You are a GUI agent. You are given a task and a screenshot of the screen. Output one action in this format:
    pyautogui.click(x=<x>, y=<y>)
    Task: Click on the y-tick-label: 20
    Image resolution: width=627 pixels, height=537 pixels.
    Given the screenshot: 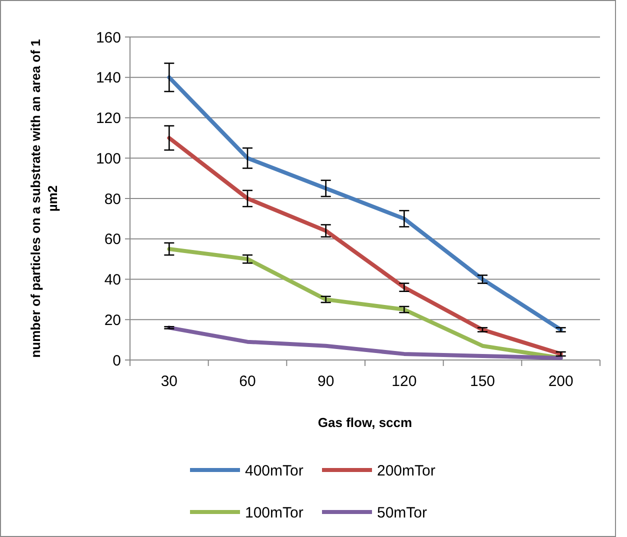 What is the action you would take?
    pyautogui.click(x=112, y=320)
    